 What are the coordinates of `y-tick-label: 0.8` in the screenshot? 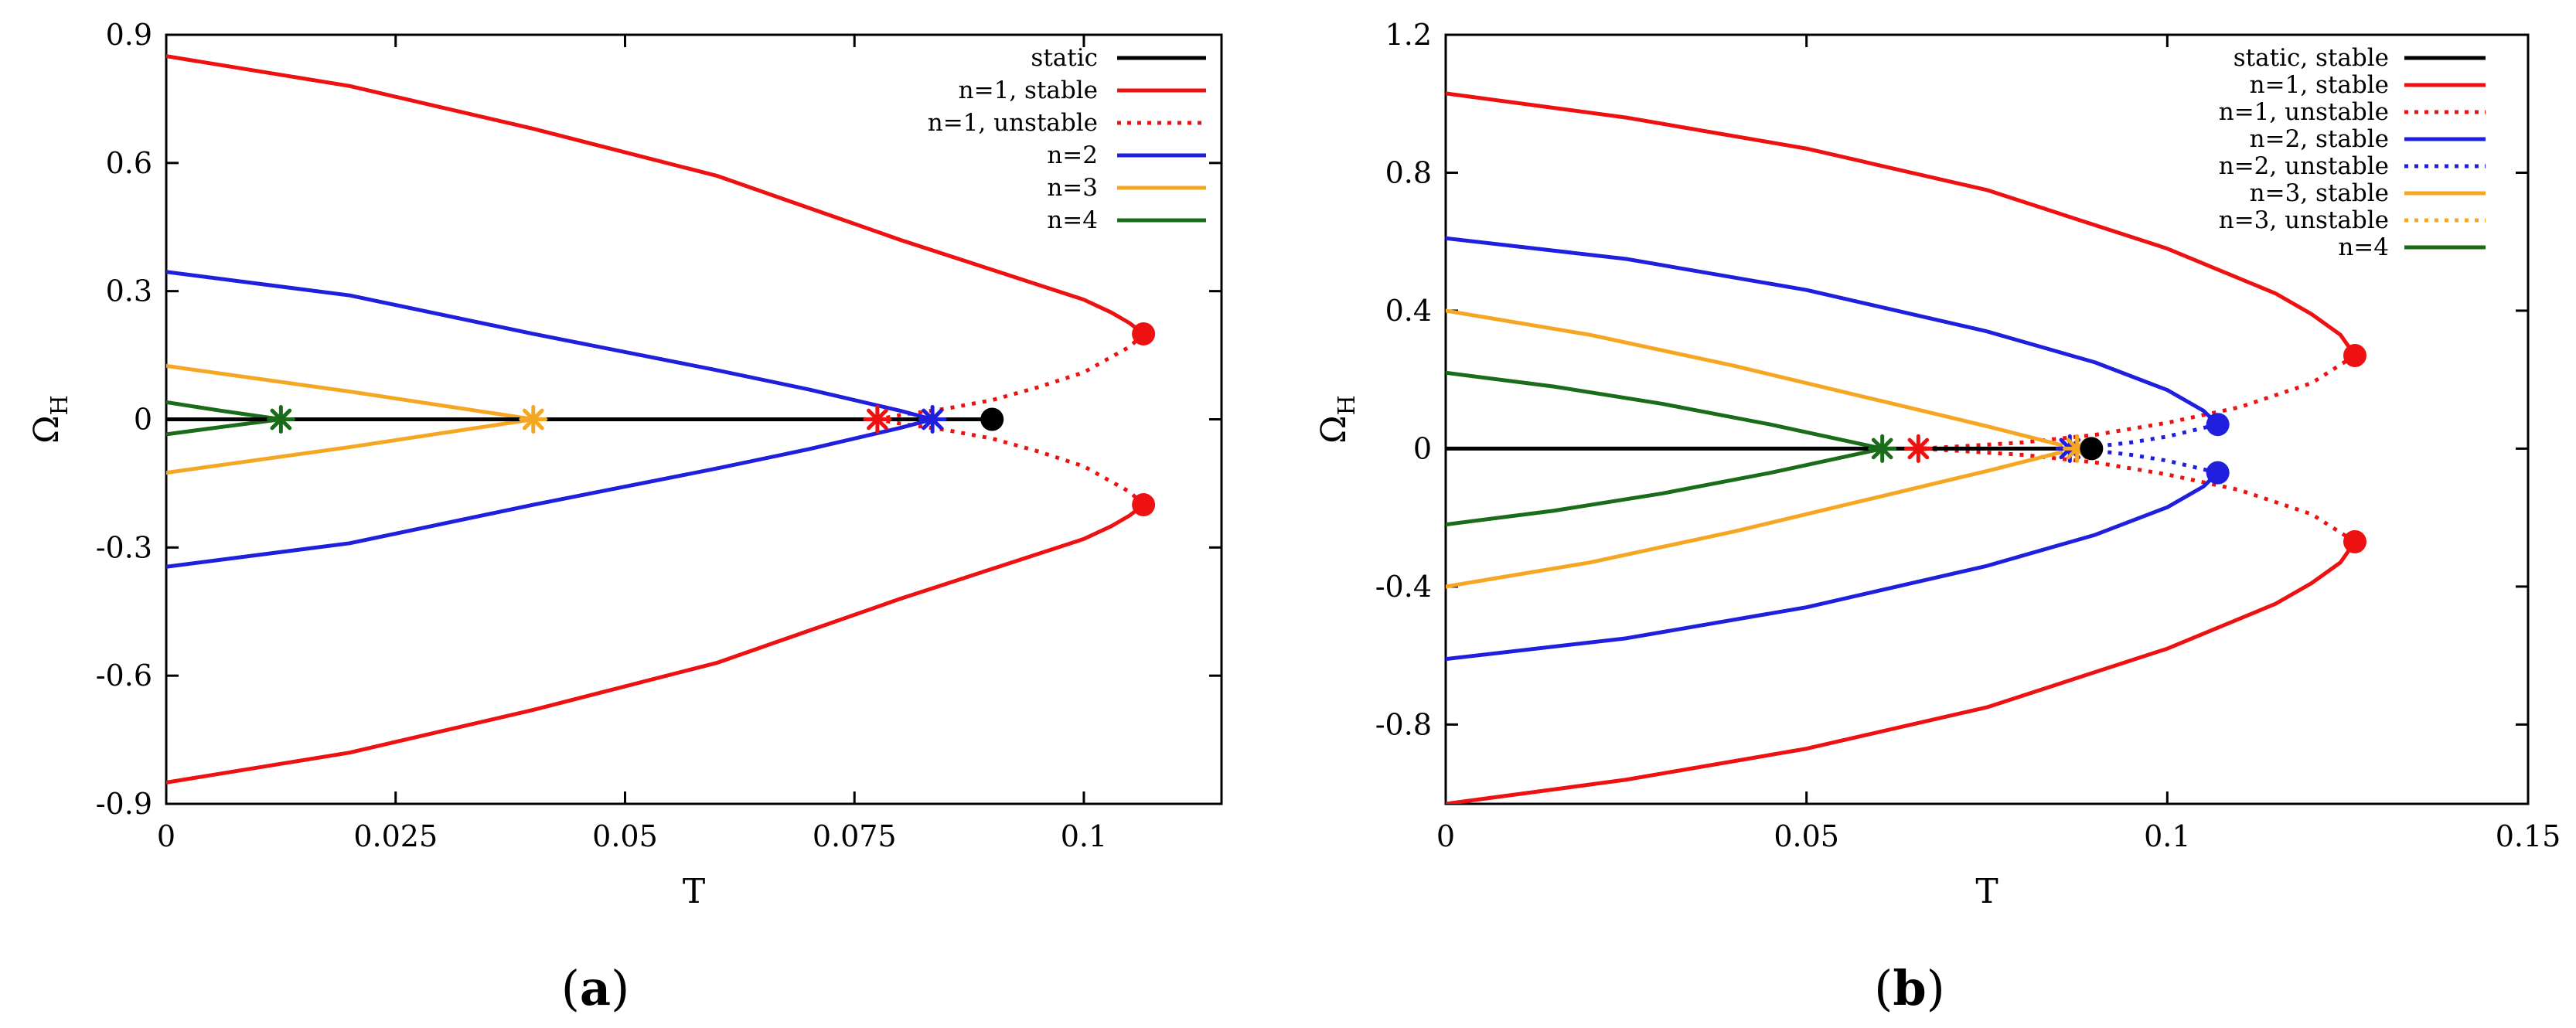 It's located at (1408, 172).